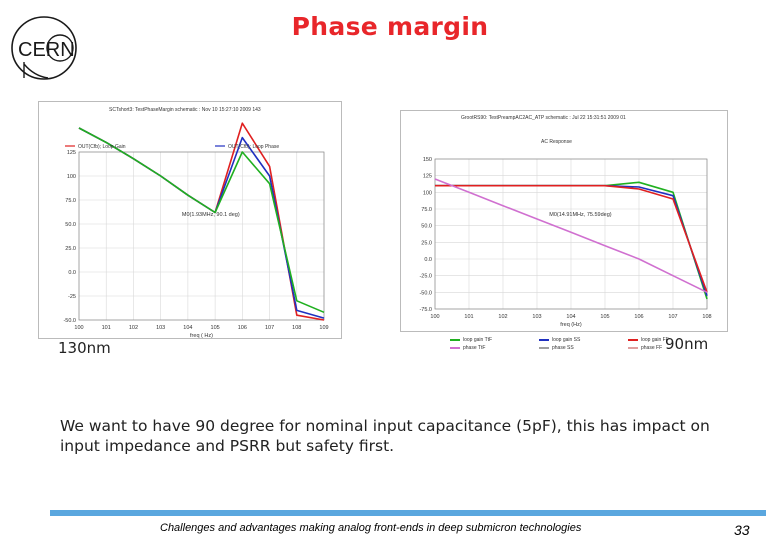  What do you see at coordinates (492, 348) in the screenshot?
I see `legend-item: phase TtF` at bounding box center [492, 348].